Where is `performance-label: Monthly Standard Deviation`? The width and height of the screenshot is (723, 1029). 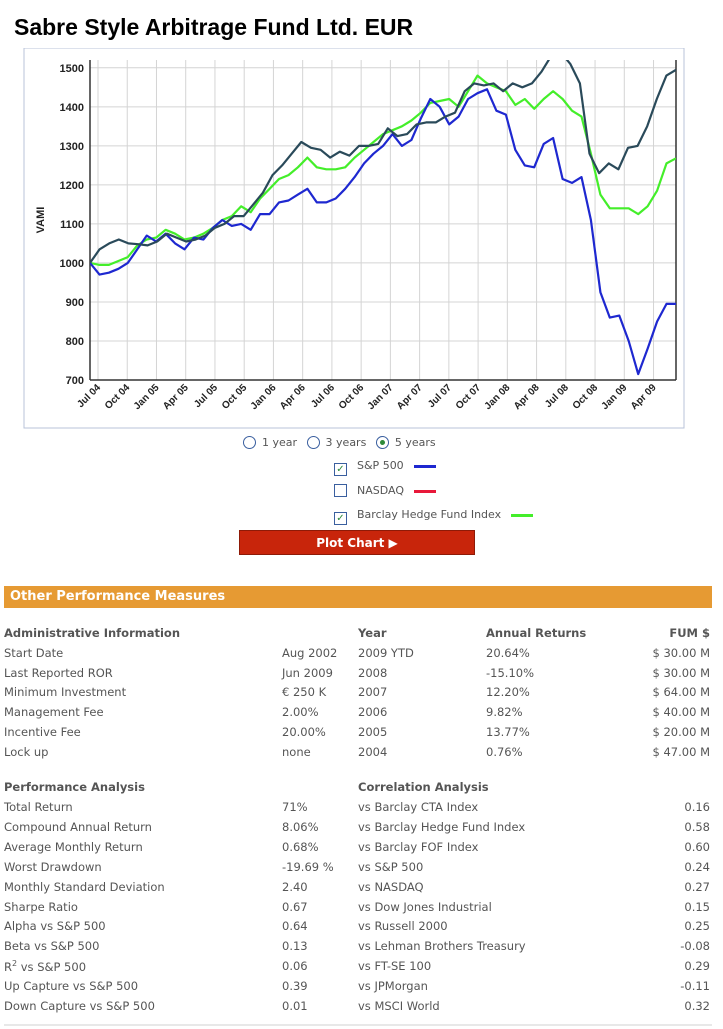
performance-label: Monthly Standard Deviation is located at coordinates (84, 886).